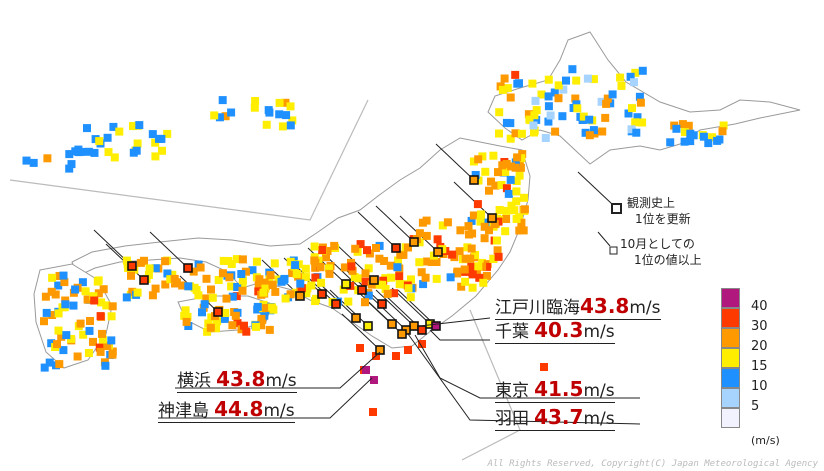  I want to click on callout-tokyo: 東京 41.5m/s, so click(555, 391).